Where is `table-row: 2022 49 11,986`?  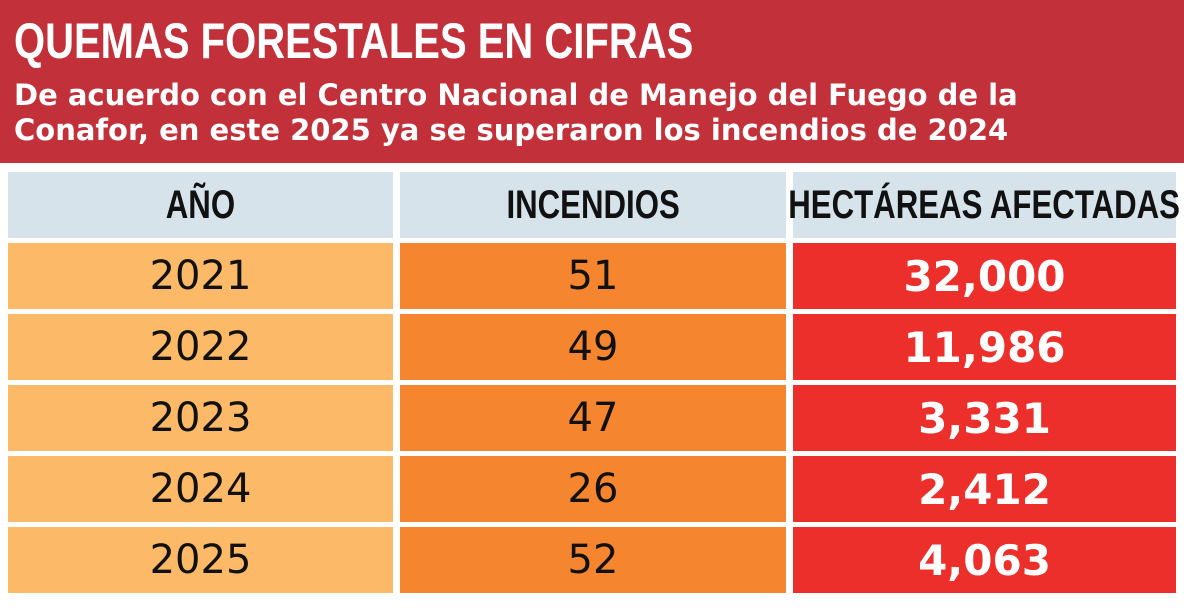
table-row: 2022 49 11,986 is located at coordinates (592, 347).